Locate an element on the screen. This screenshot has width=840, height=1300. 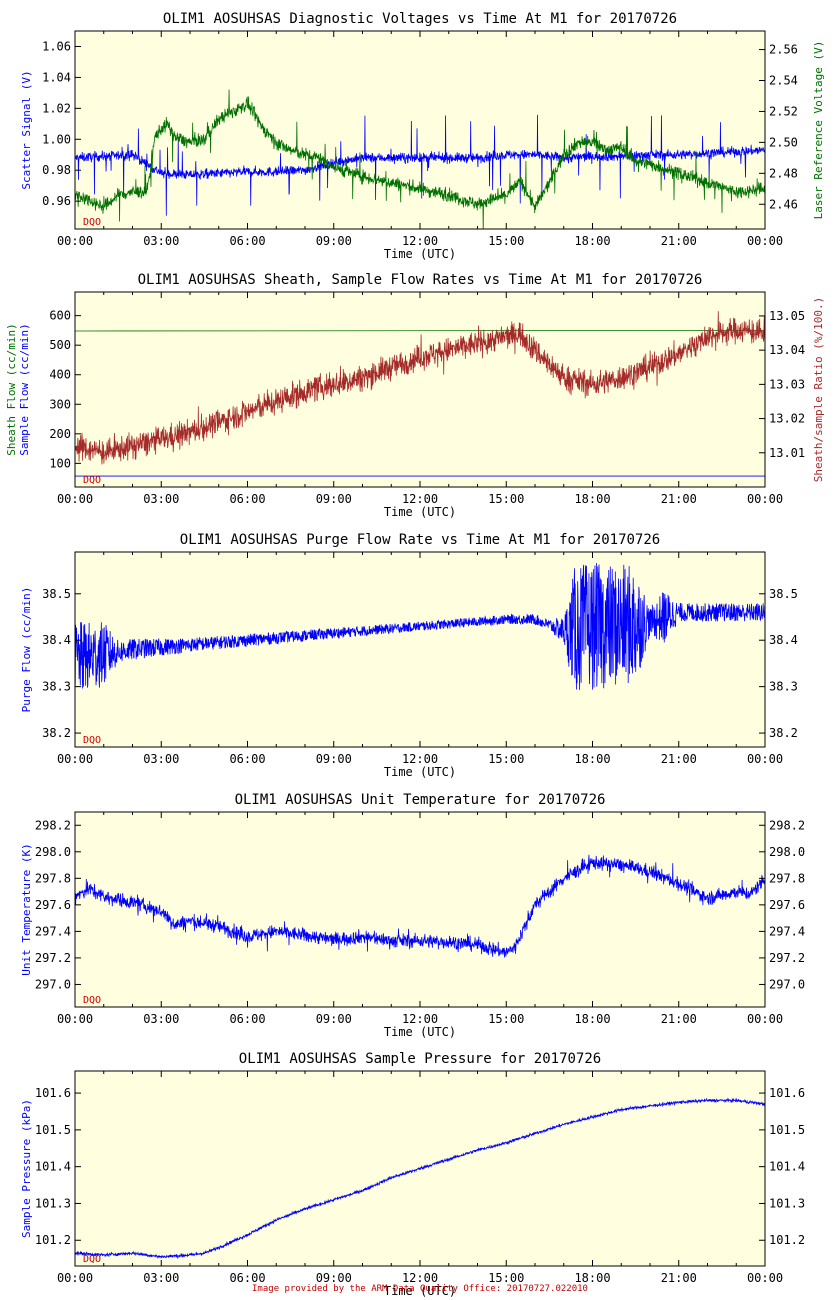
series-line-purge-flow is located at coordinates (420, 627).